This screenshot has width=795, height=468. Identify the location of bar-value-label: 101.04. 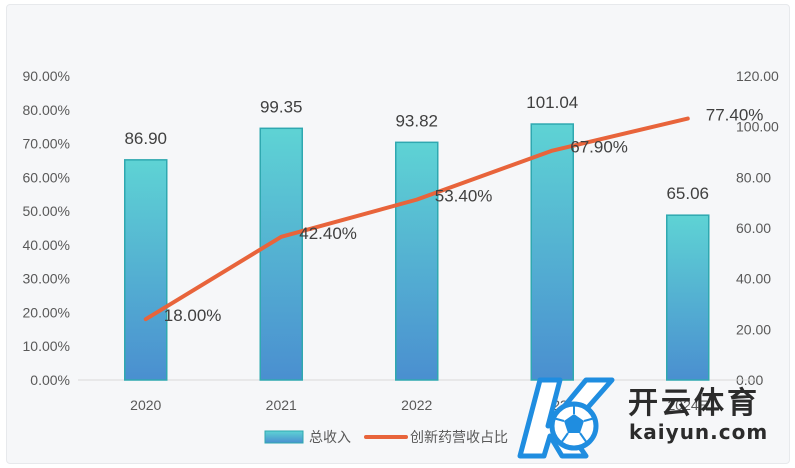
(552, 102).